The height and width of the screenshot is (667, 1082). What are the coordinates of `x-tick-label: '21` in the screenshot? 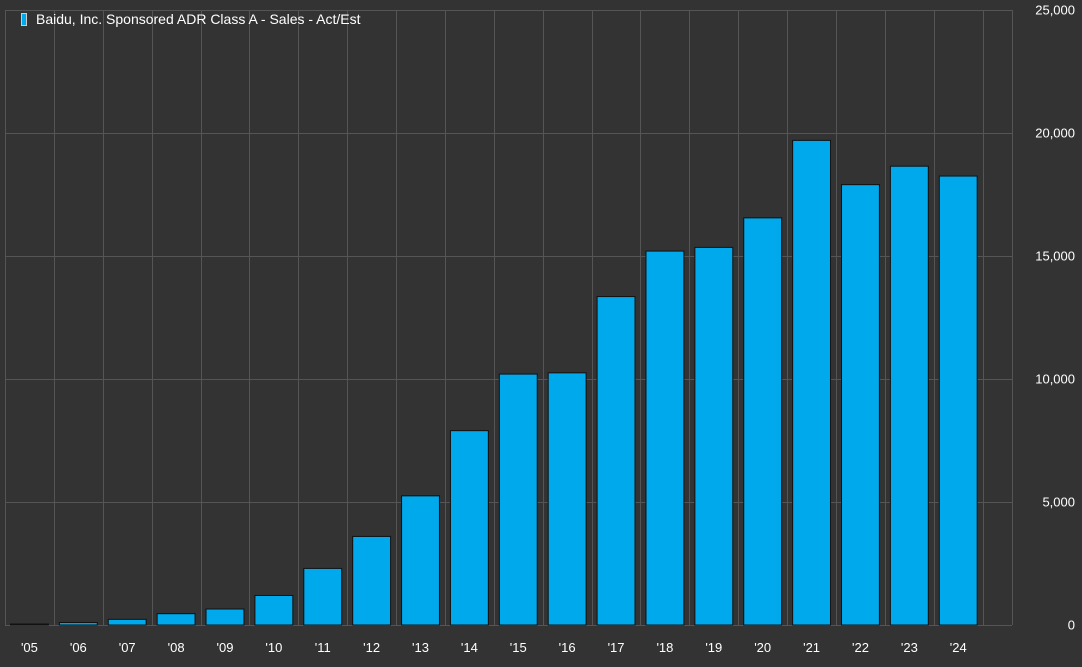 It's located at (811, 647).